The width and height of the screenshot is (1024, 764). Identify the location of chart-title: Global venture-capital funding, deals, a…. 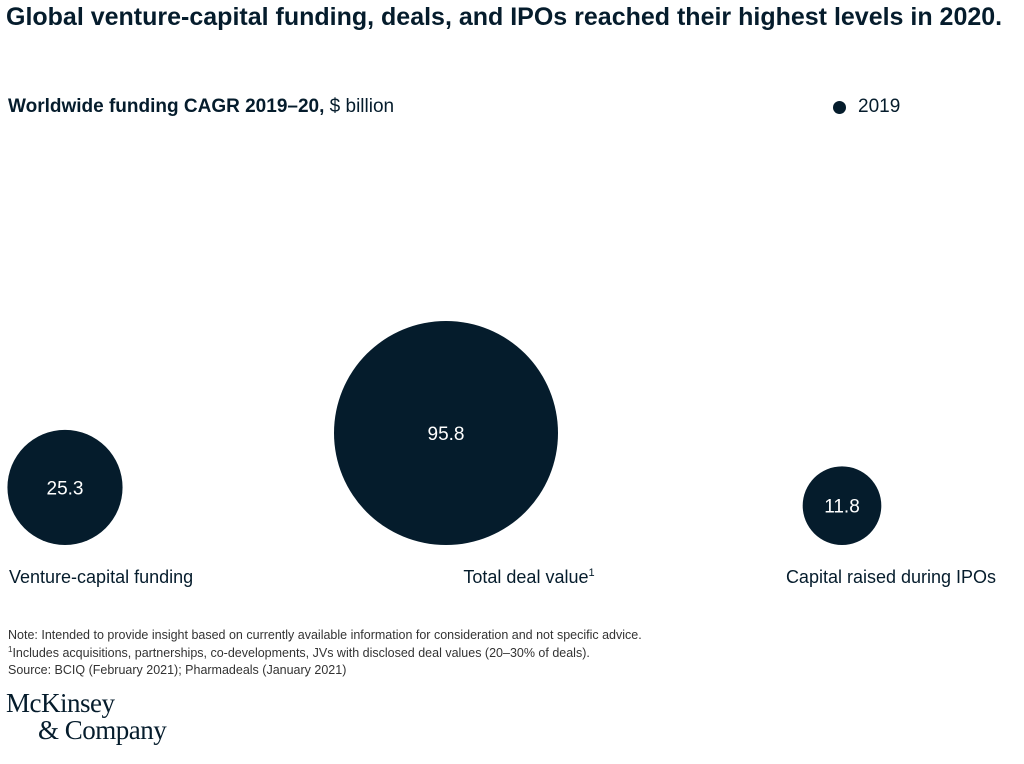
(504, 17).